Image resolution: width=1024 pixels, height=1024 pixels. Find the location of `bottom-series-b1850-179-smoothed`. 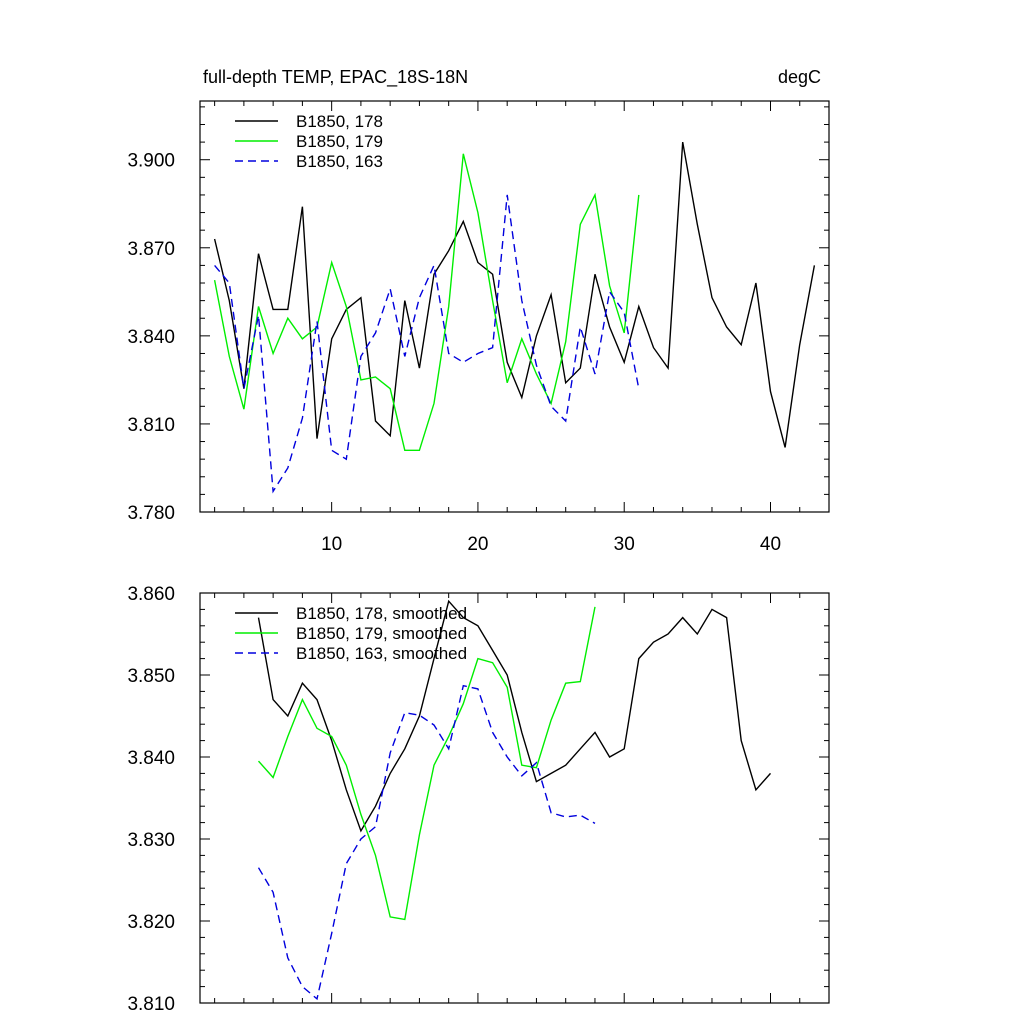

bottom-series-b1850-179-smoothed is located at coordinates (426, 763).